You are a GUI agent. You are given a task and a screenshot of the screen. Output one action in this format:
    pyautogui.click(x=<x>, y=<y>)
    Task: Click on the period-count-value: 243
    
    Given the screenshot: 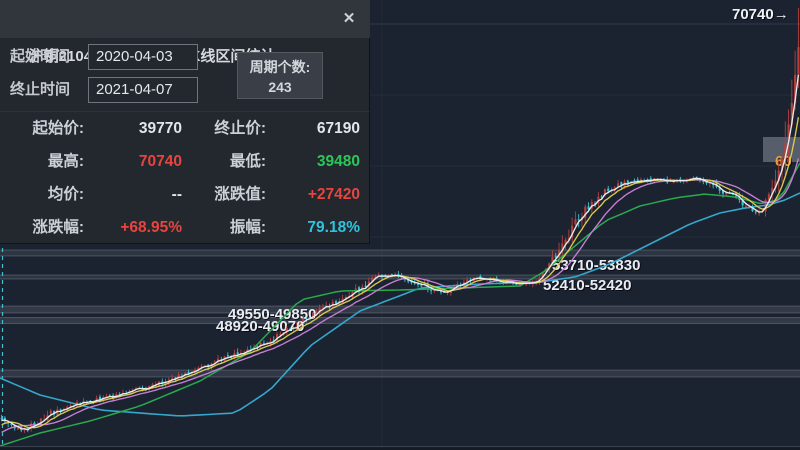 What is the action you would take?
    pyautogui.click(x=280, y=86)
    